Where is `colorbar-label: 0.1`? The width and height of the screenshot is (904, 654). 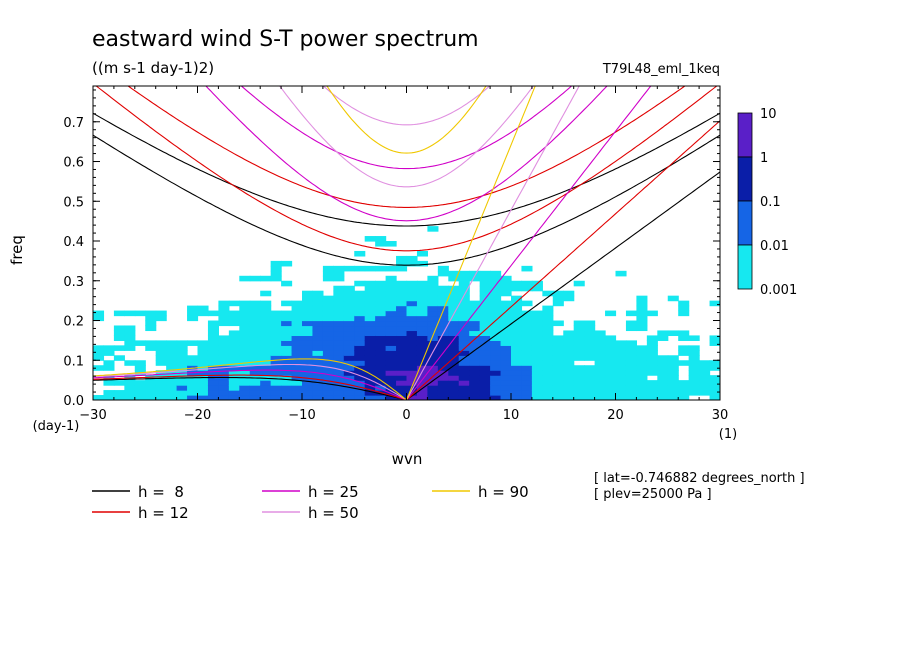 colorbar-label: 0.1 is located at coordinates (770, 202).